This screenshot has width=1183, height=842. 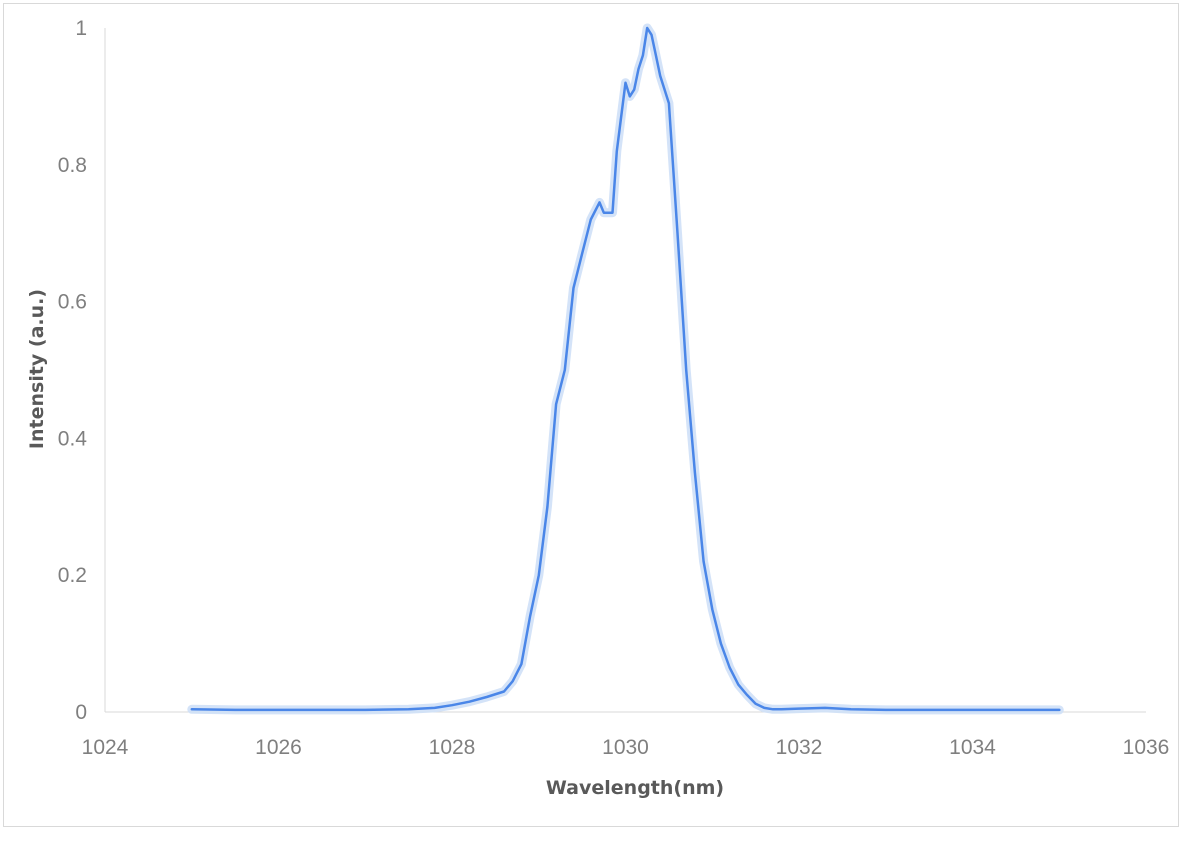 What do you see at coordinates (72, 302) in the screenshot?
I see `y-tick-label: 0.6` at bounding box center [72, 302].